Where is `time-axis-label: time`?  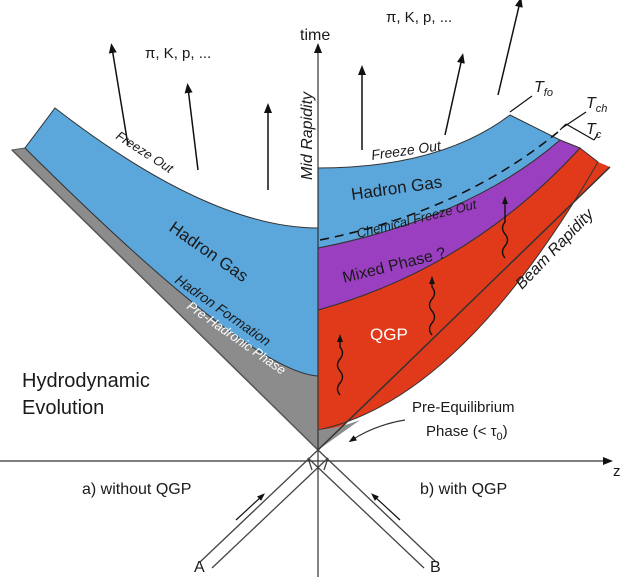
time-axis-label: time is located at coordinates (315, 35).